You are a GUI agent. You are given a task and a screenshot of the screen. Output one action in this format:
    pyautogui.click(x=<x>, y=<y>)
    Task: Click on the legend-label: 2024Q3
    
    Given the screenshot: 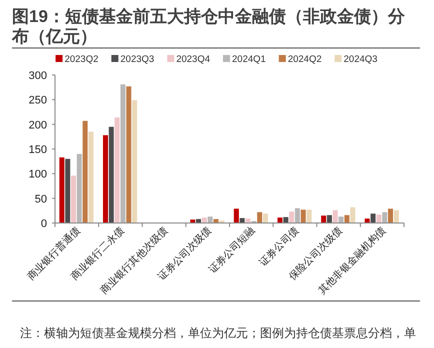 What is the action you would take?
    pyautogui.click(x=361, y=59)
    